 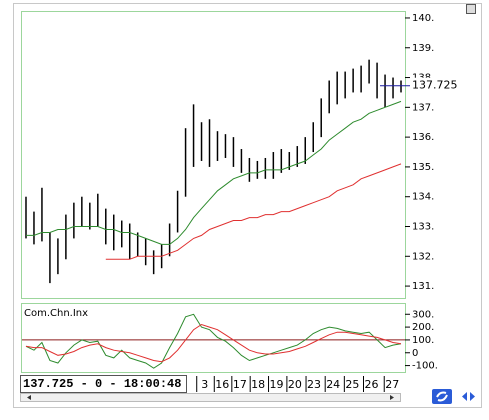 I want to click on nav-right, so click(x=472, y=396).